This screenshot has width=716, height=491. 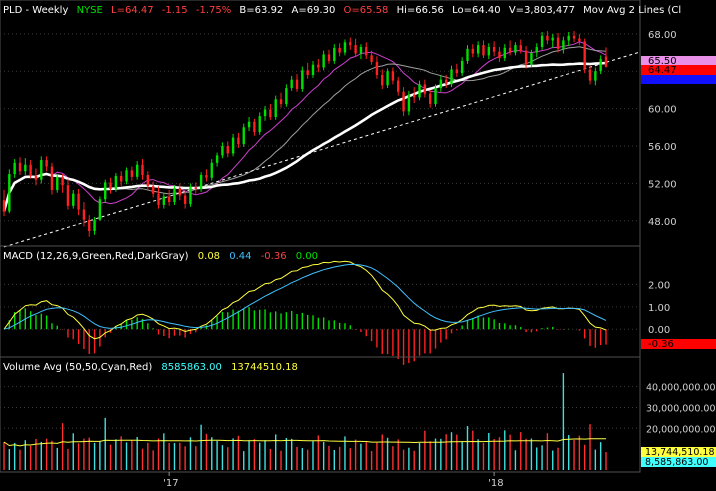 I want to click on signal-value: 0.44, so click(x=240, y=256).